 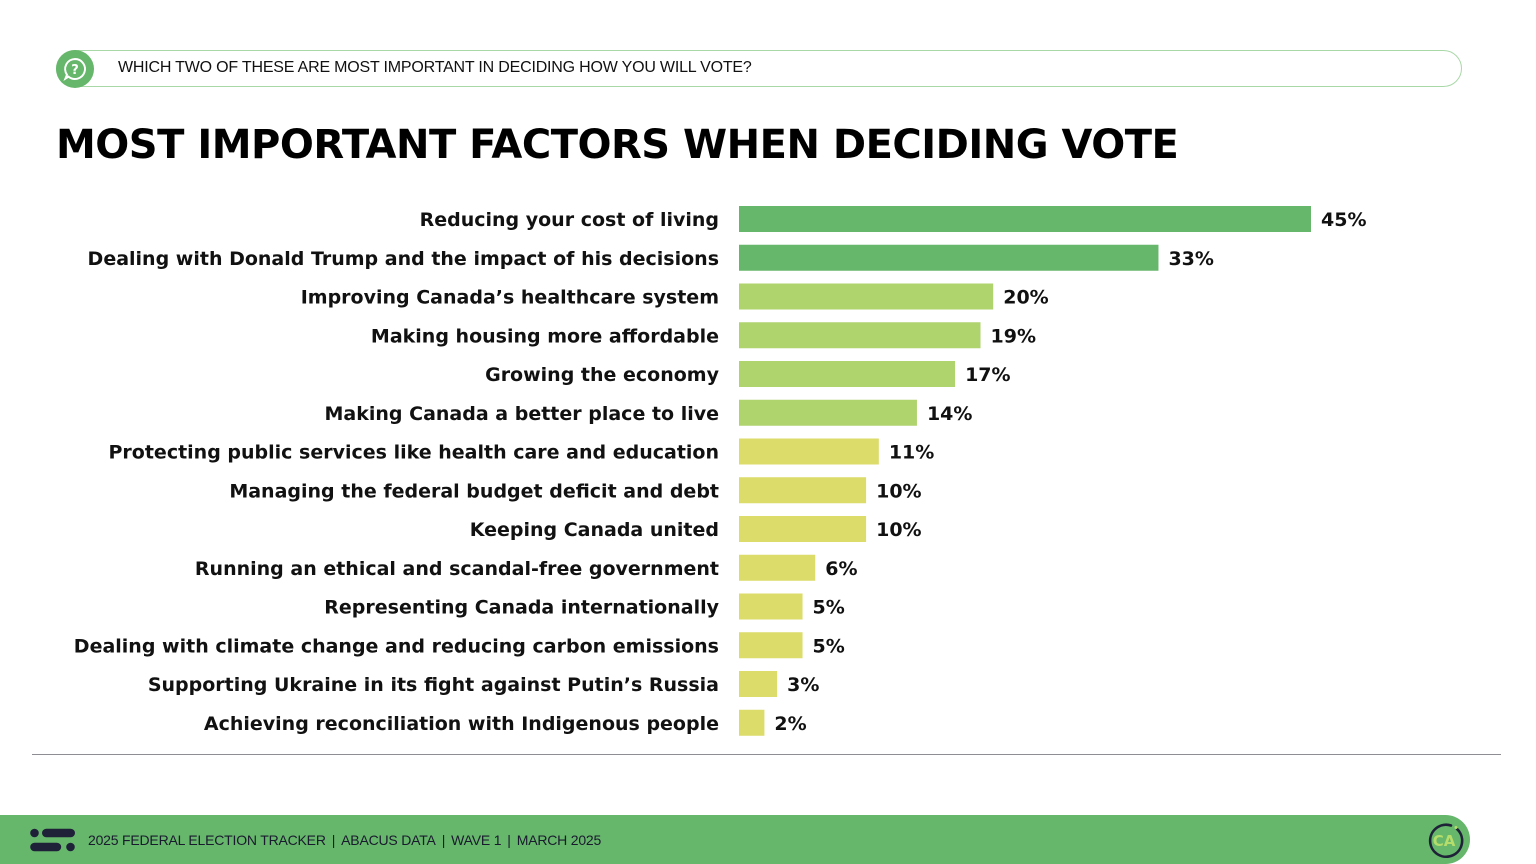 I want to click on footer-item-source: ABACUS DATA, so click(x=388, y=840).